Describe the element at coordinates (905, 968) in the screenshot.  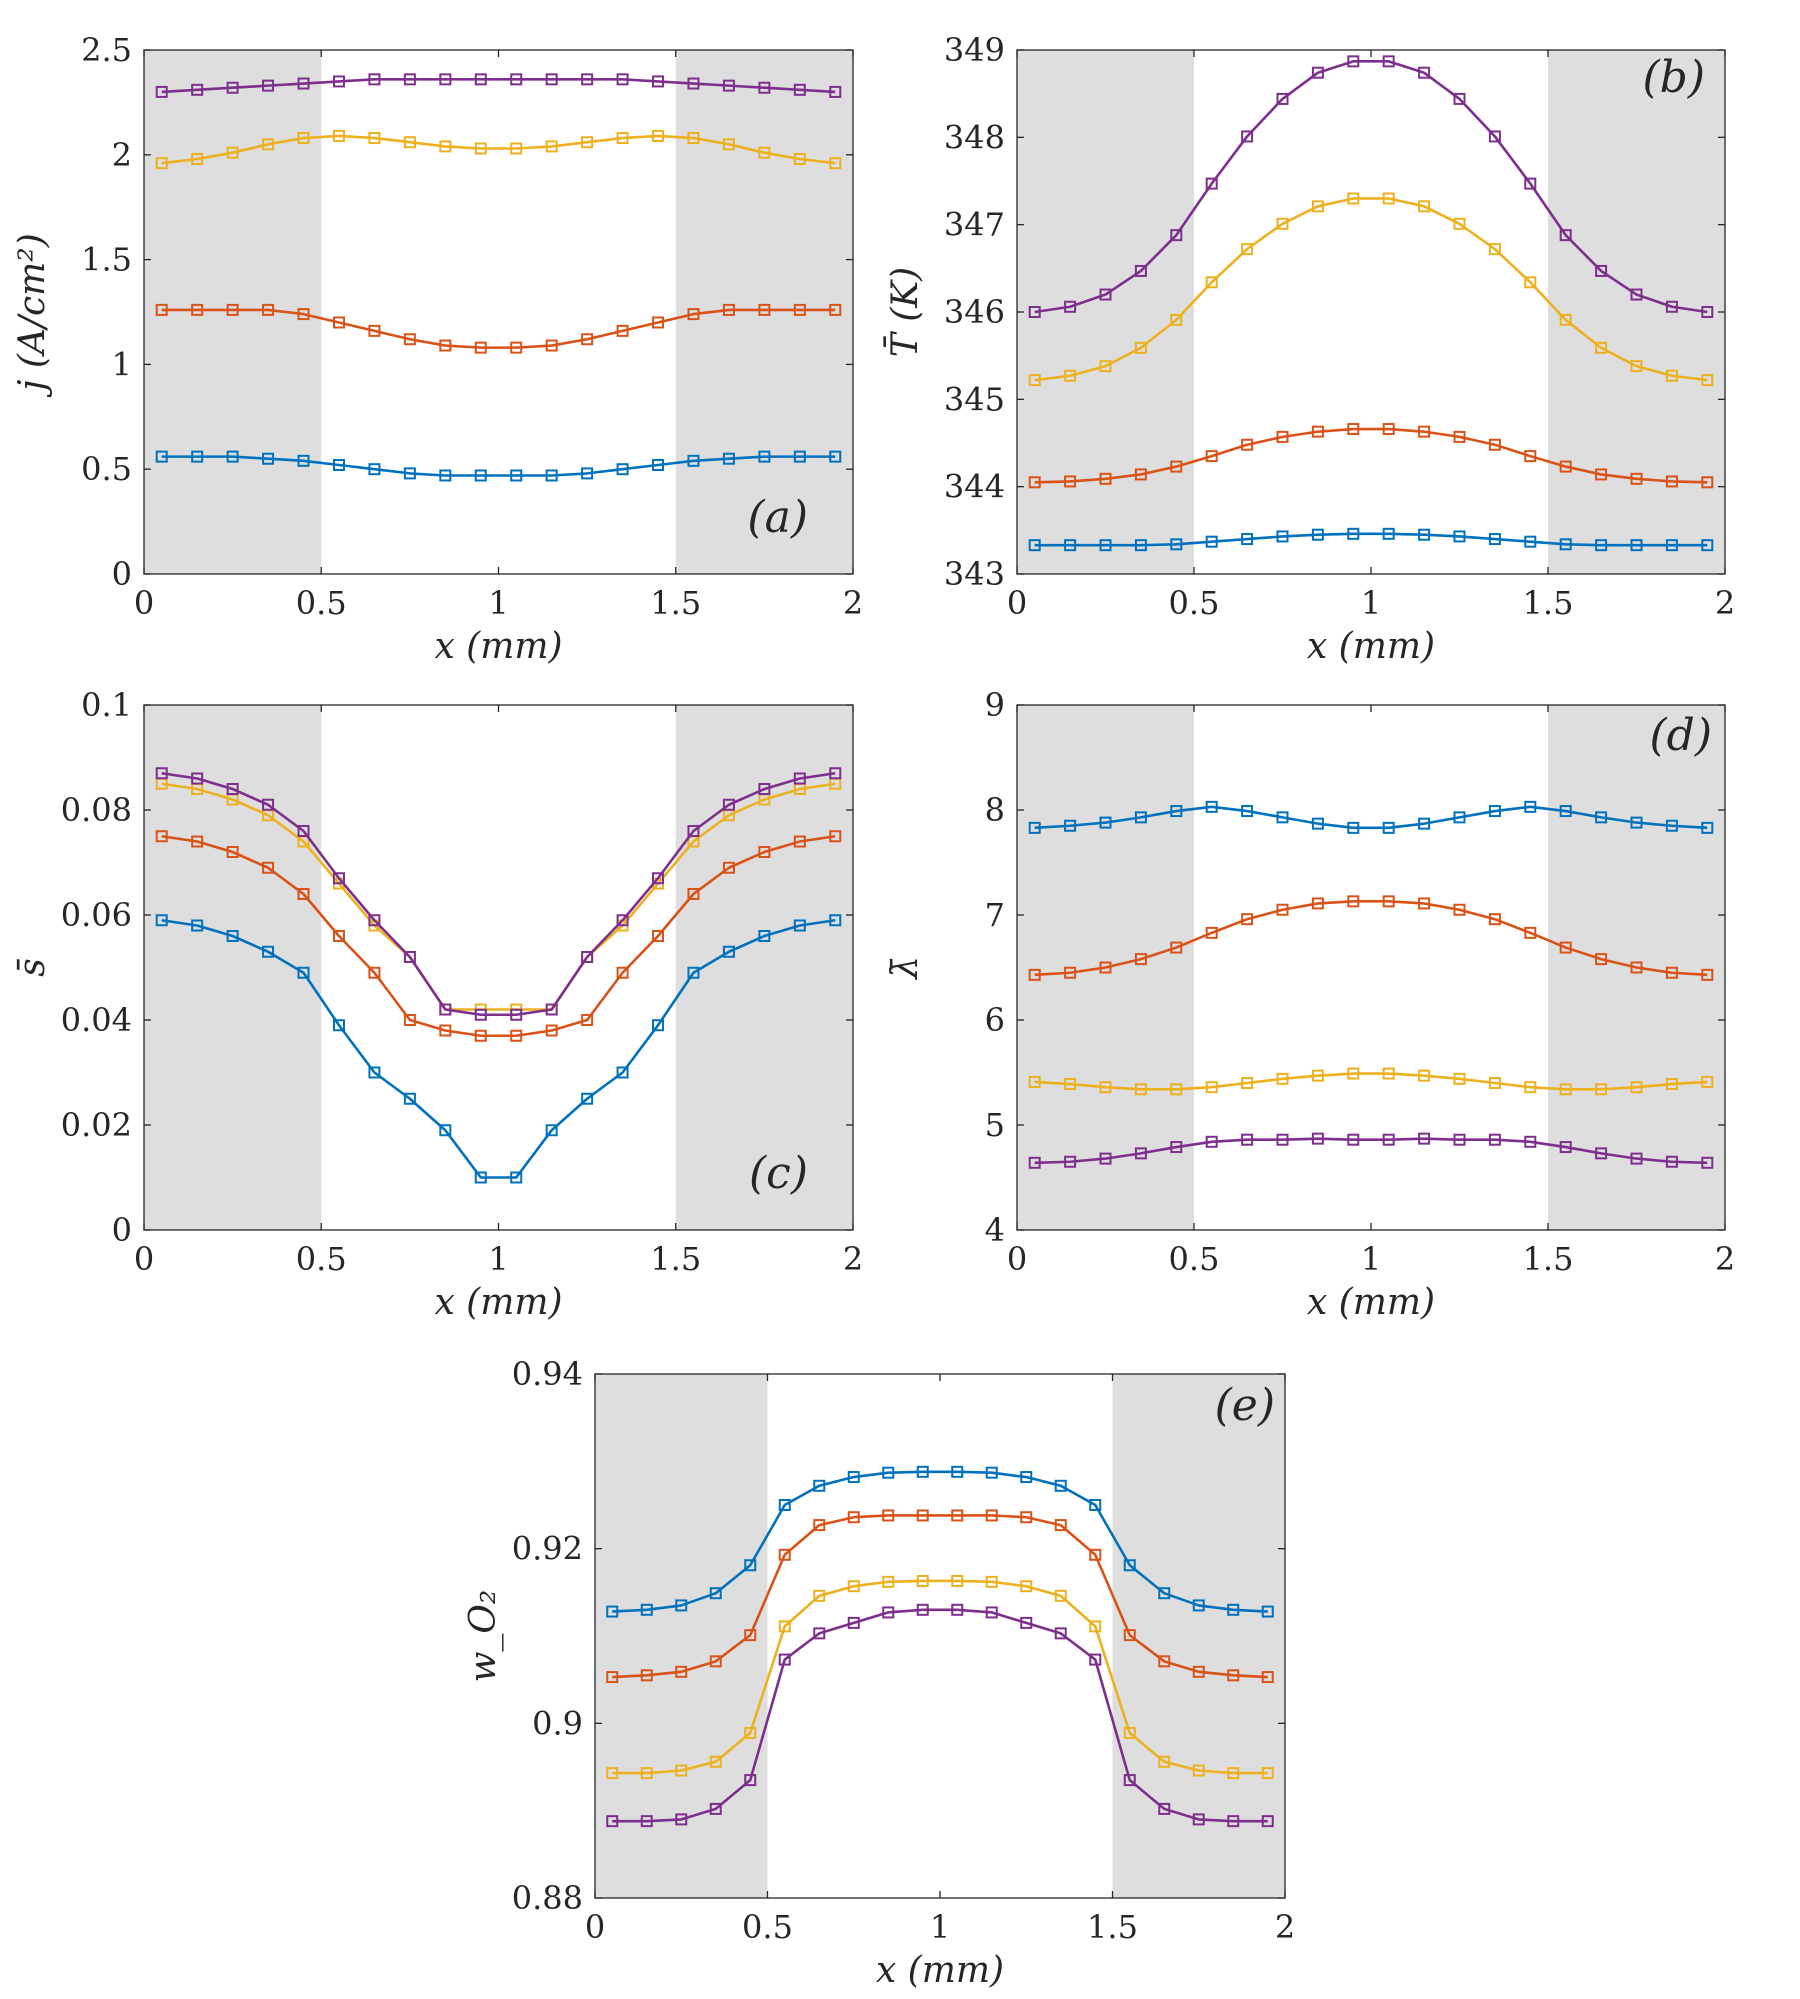
I see `y-axis-label-d: λ̄` at that location.